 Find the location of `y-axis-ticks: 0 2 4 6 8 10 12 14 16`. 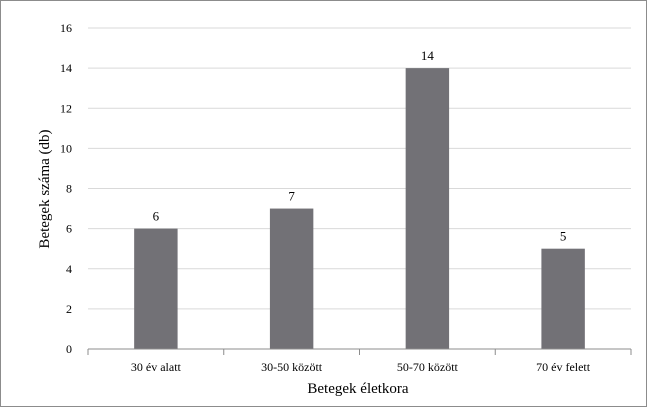

y-axis-ticks: 0 2 4 6 8 10 12 14 16 is located at coordinates (66, 188).